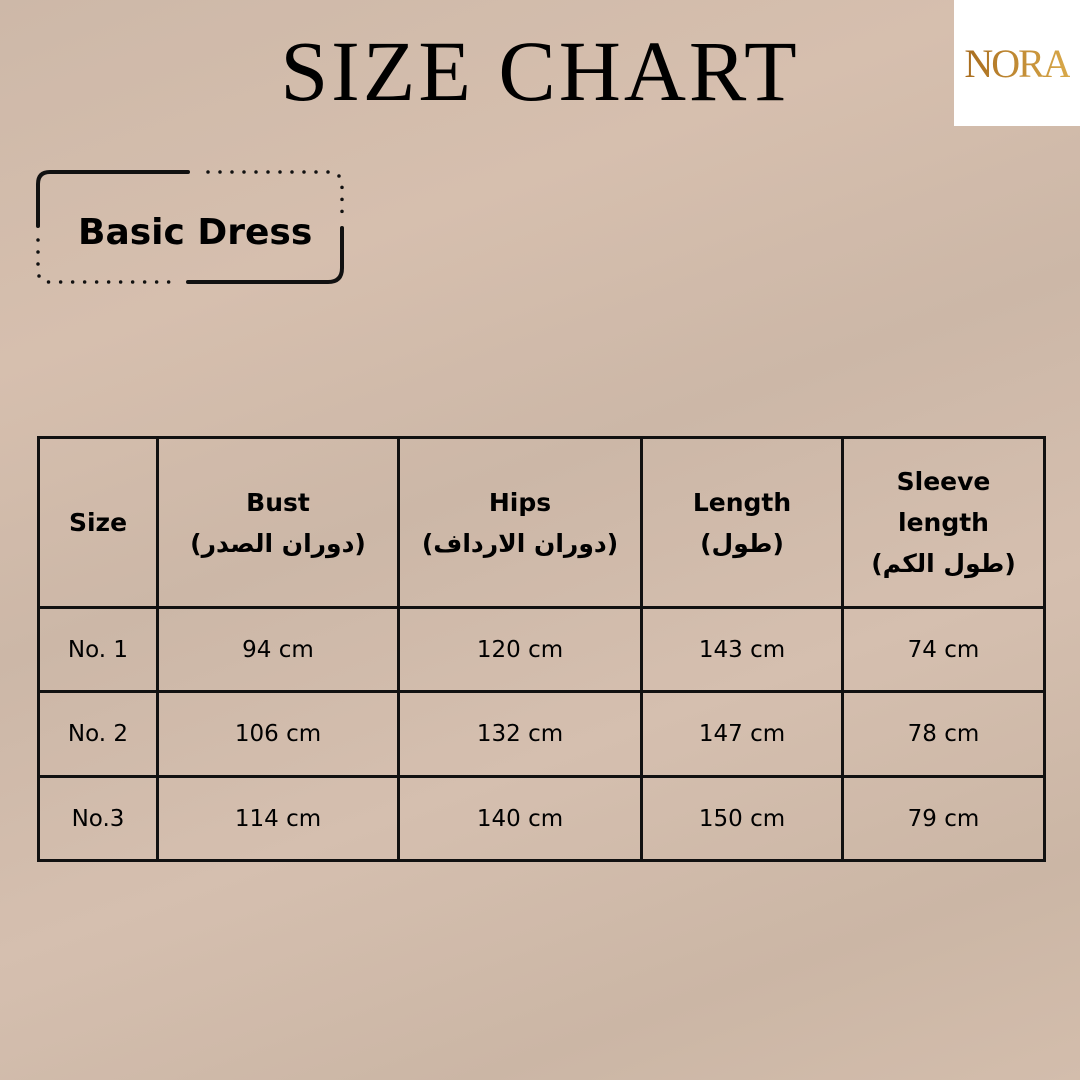 This screenshot has width=1080, height=1080. I want to click on cell-sleeve: 79 cm, so click(943, 818).